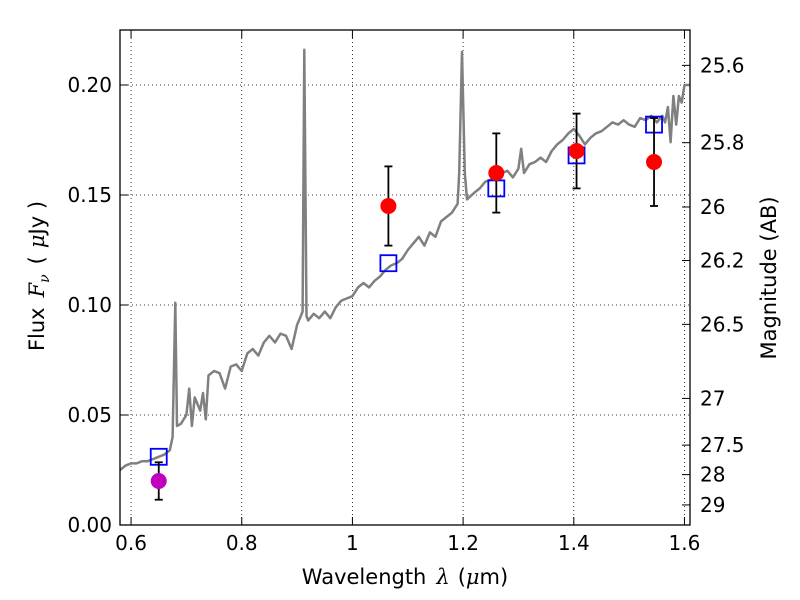  Describe the element at coordinates (722, 445) in the screenshot. I see `y2-tick-label: 27.5` at that location.